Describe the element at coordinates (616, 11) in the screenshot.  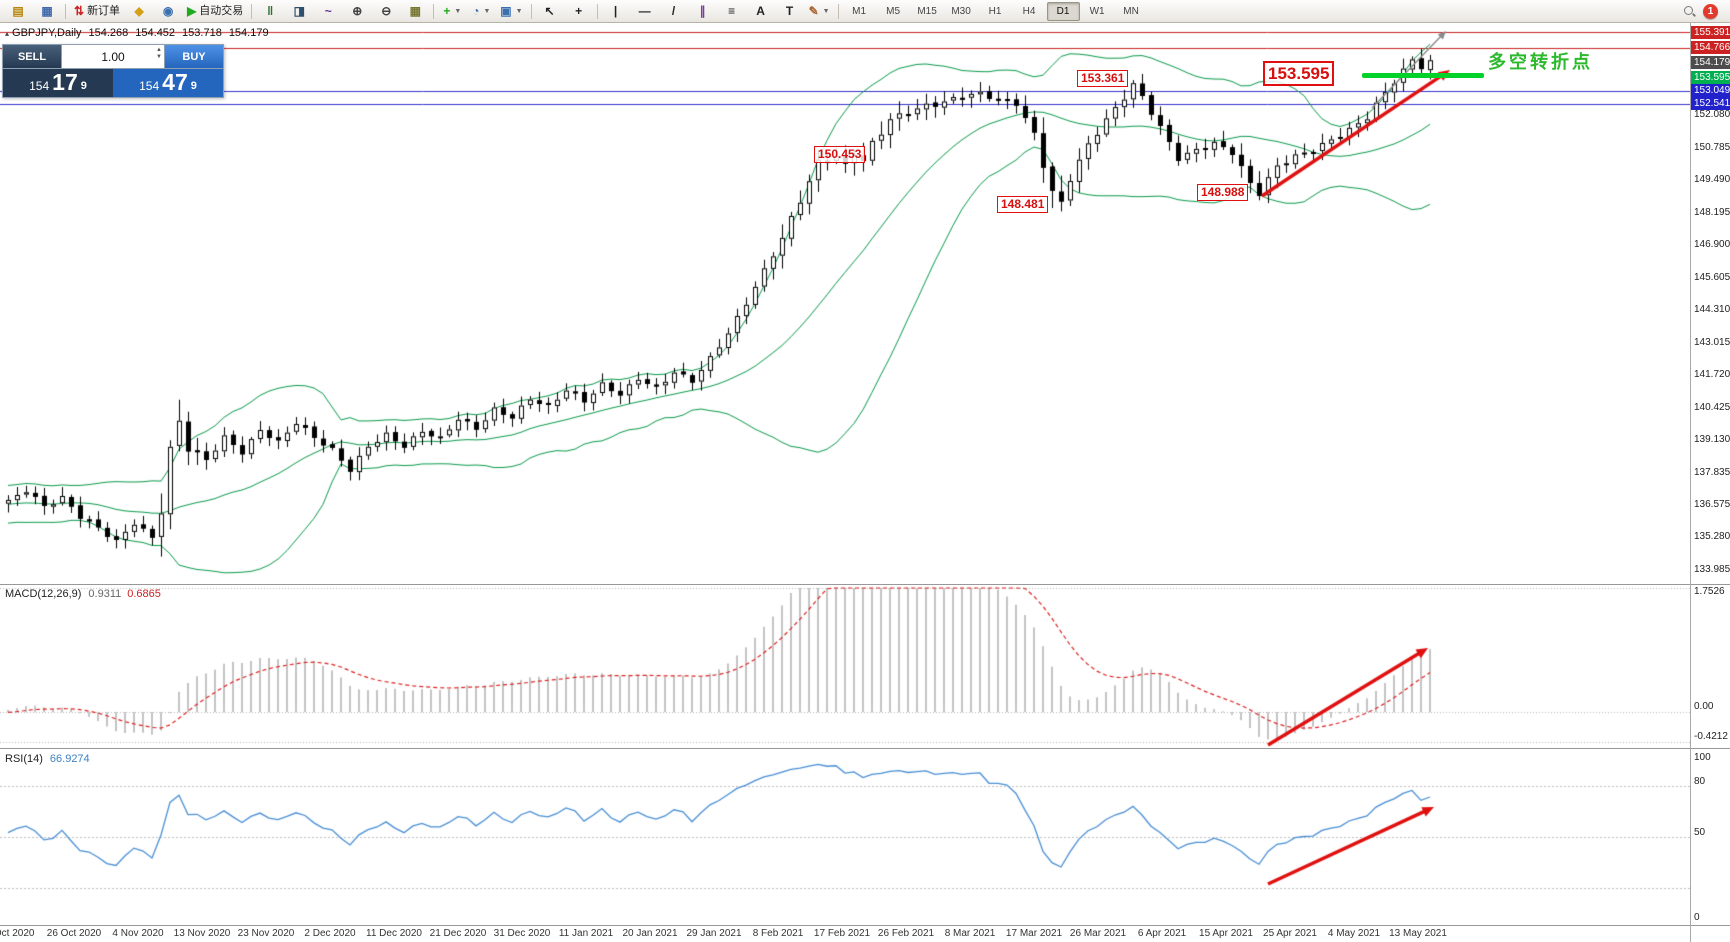
I see `vertical-line-button: |` at that location.